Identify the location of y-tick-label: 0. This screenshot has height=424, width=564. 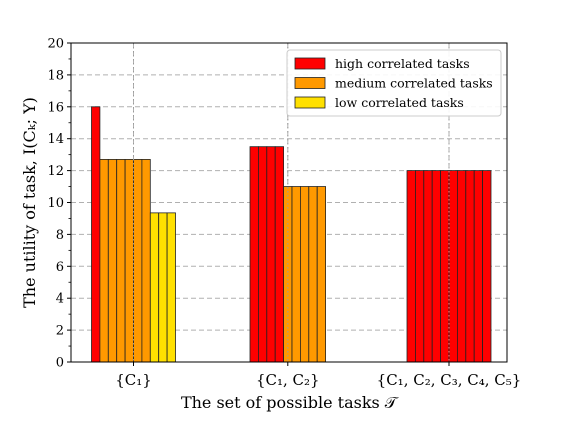
(60, 363).